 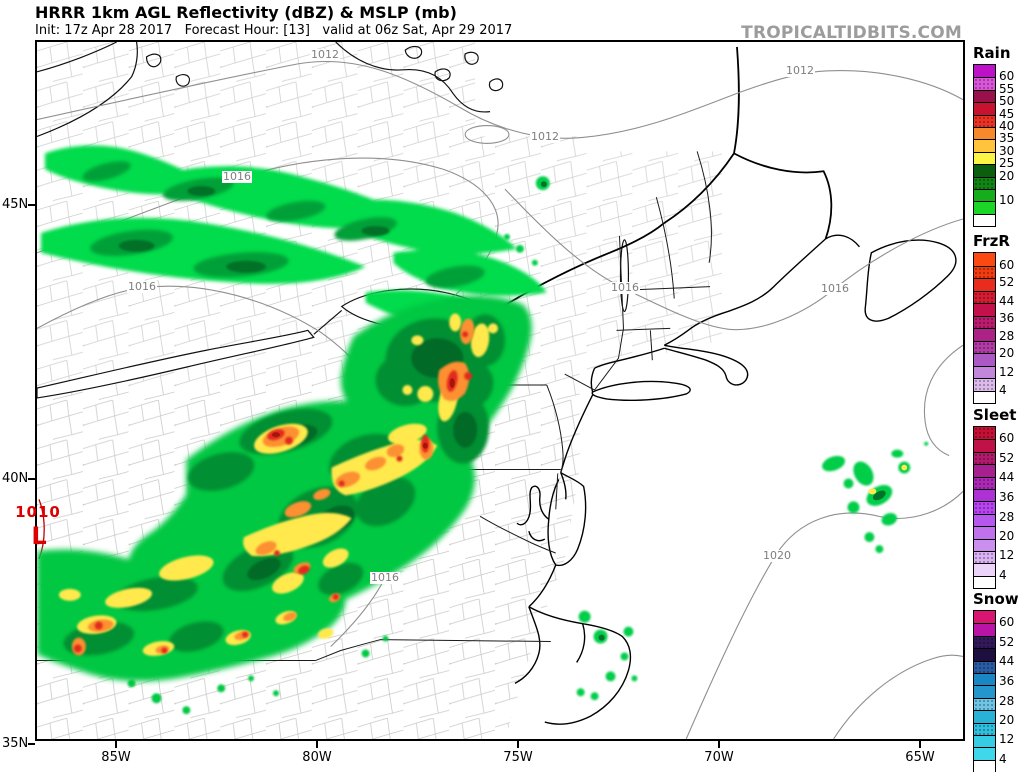 What do you see at coordinates (15, 743) in the screenshot?
I see `lat-label: 35N` at bounding box center [15, 743].